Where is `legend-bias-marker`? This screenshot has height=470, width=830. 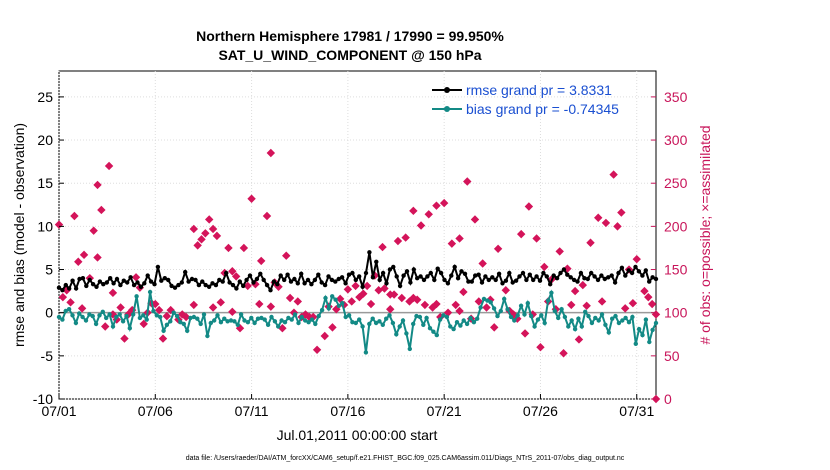 legend-bias-marker is located at coordinates (447, 109).